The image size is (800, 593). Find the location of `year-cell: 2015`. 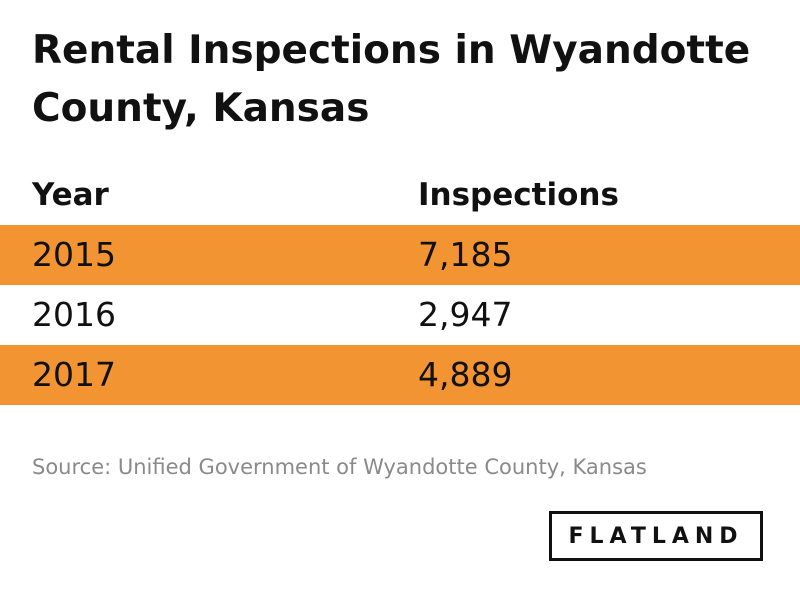

year-cell: 2015 is located at coordinates (74, 254).